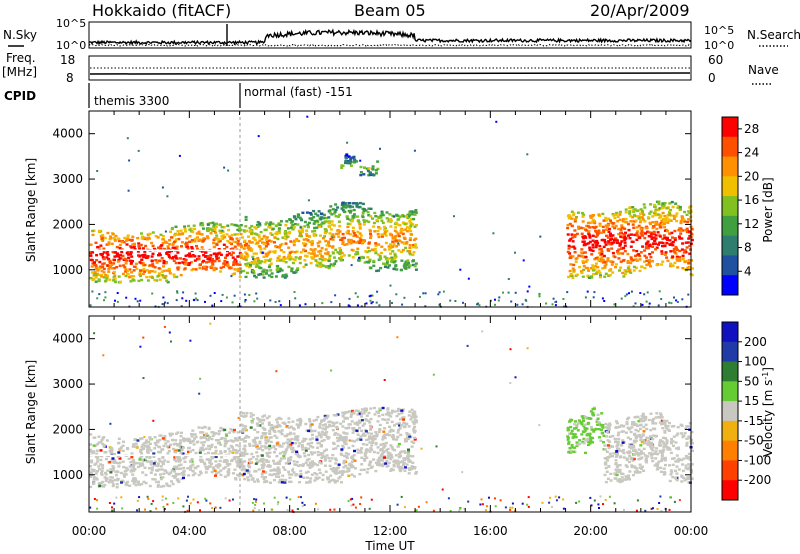  Describe the element at coordinates (390, 35) in the screenshot. I see `sky-panel-frame` at that location.